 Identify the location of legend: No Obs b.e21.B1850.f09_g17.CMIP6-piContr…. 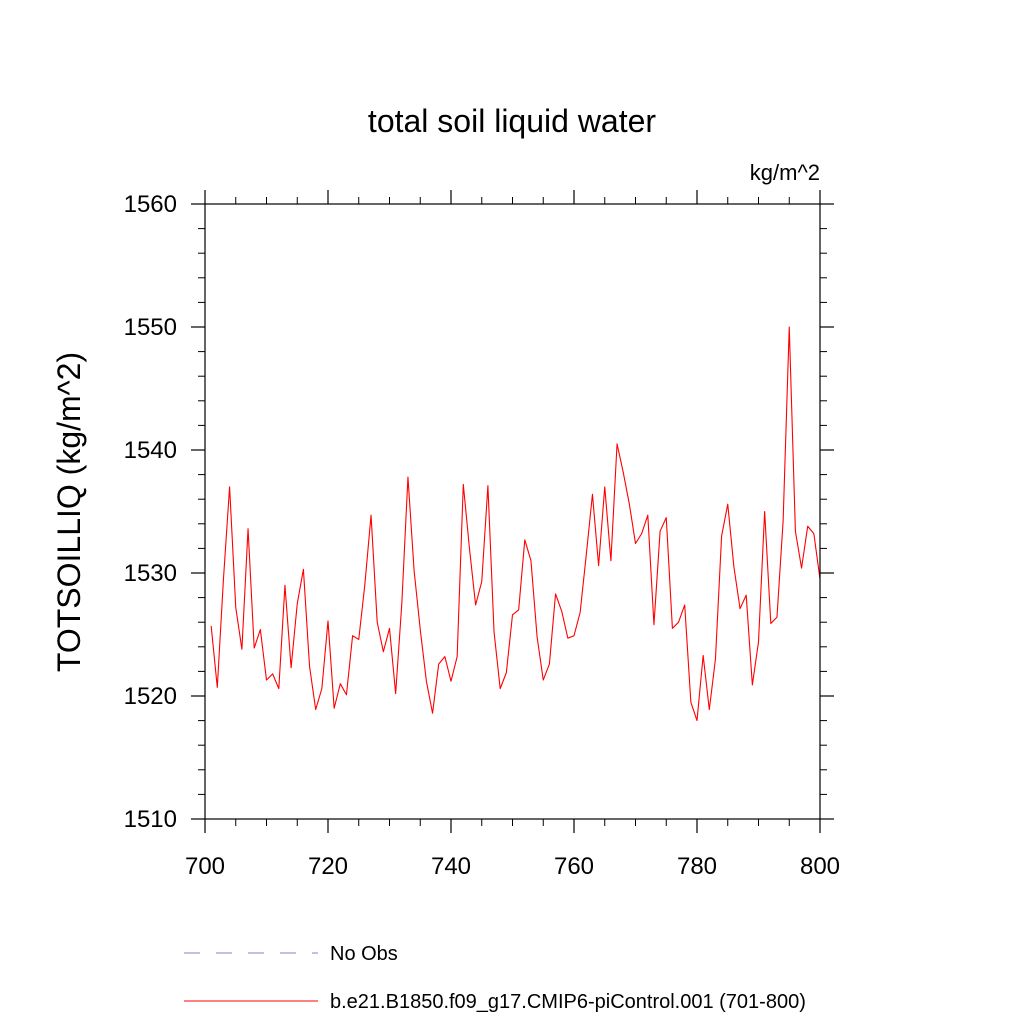
(495, 978).